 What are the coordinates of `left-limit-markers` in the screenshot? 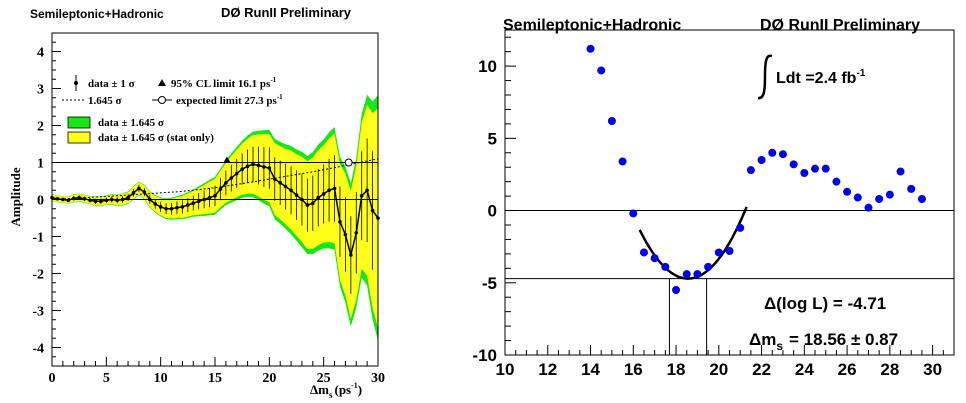 It's located at (288, 161).